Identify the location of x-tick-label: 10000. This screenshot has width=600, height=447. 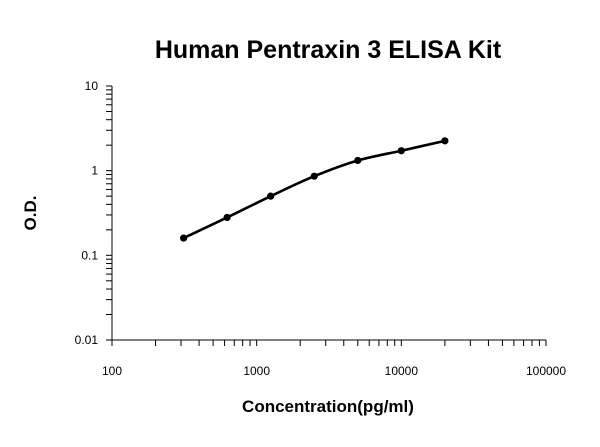
(402, 371).